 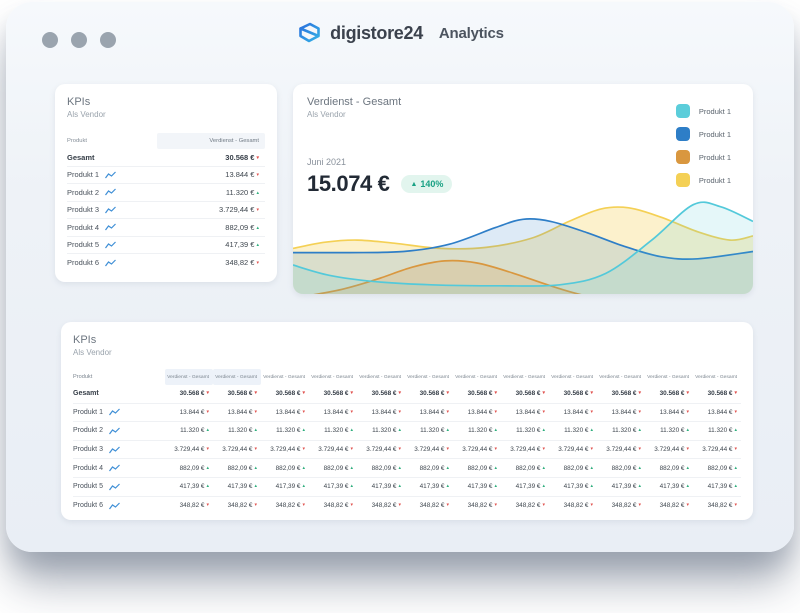 I want to click on kpi-row: Produkt 6 348,82 € ▾, so click(x=166, y=263).